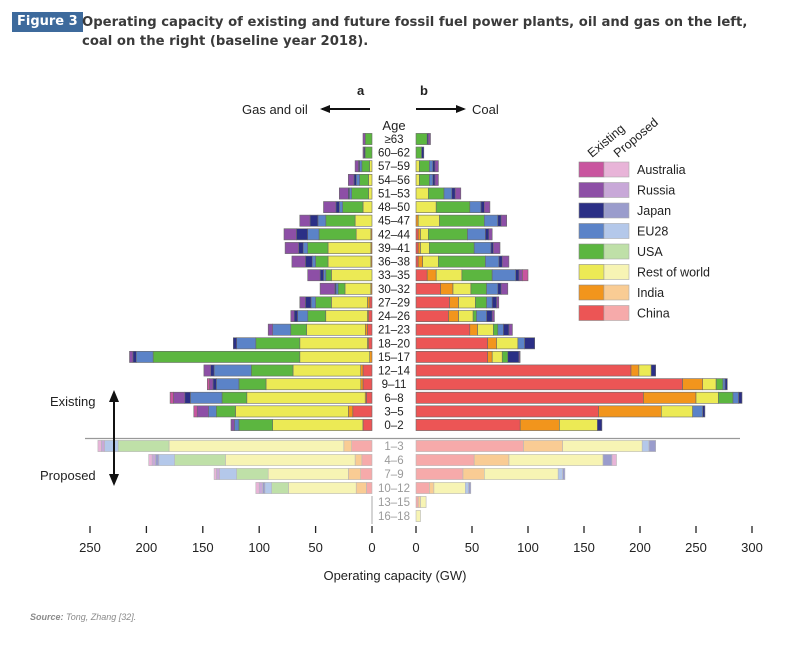 This screenshot has width=799, height=647. I want to click on age-label: 33–35, so click(394, 276).